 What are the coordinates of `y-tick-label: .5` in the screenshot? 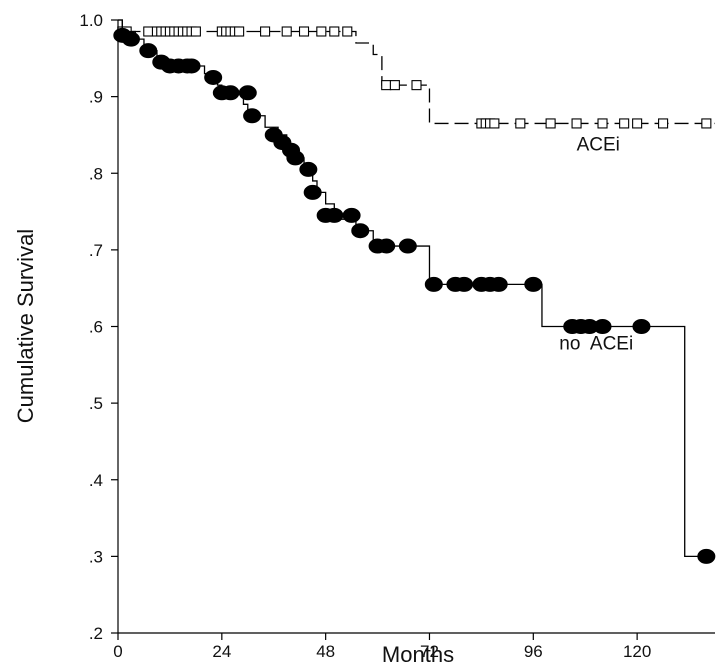 It's located at (96, 403).